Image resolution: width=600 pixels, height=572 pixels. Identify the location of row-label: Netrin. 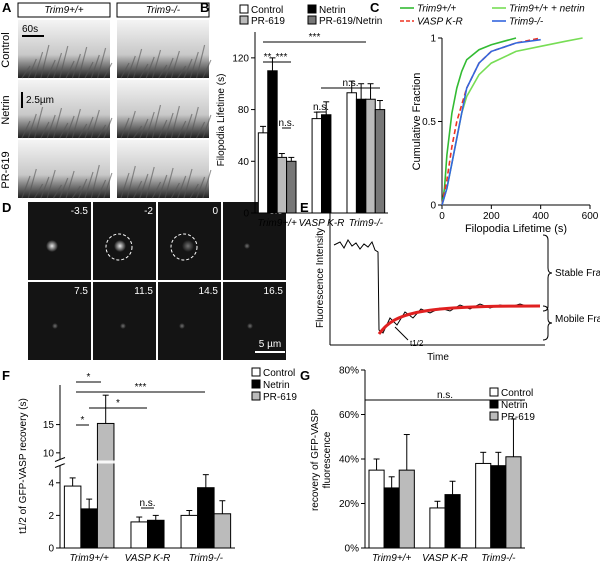
(6, 109).